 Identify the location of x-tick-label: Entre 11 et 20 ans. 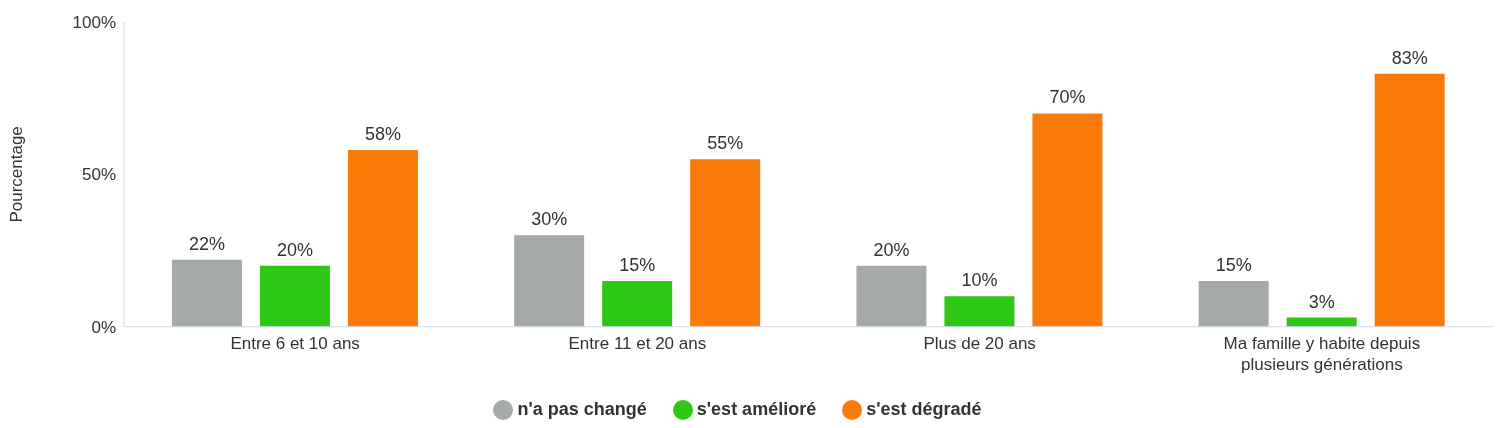
(637, 343).